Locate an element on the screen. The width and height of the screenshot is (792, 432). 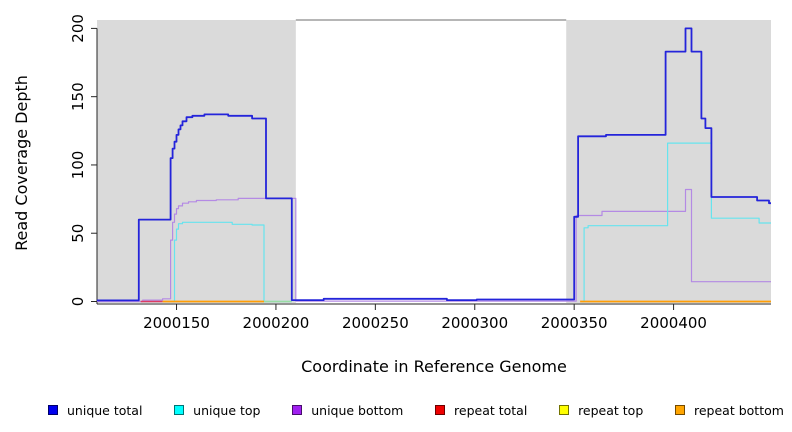
legend-item-unique-total: unique total is located at coordinates (95, 410).